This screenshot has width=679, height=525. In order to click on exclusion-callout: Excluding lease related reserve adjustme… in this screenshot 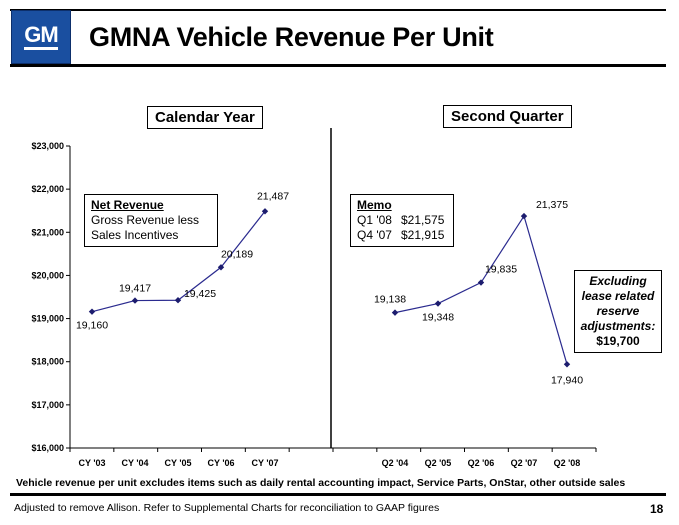, I will do `click(618, 311)`.